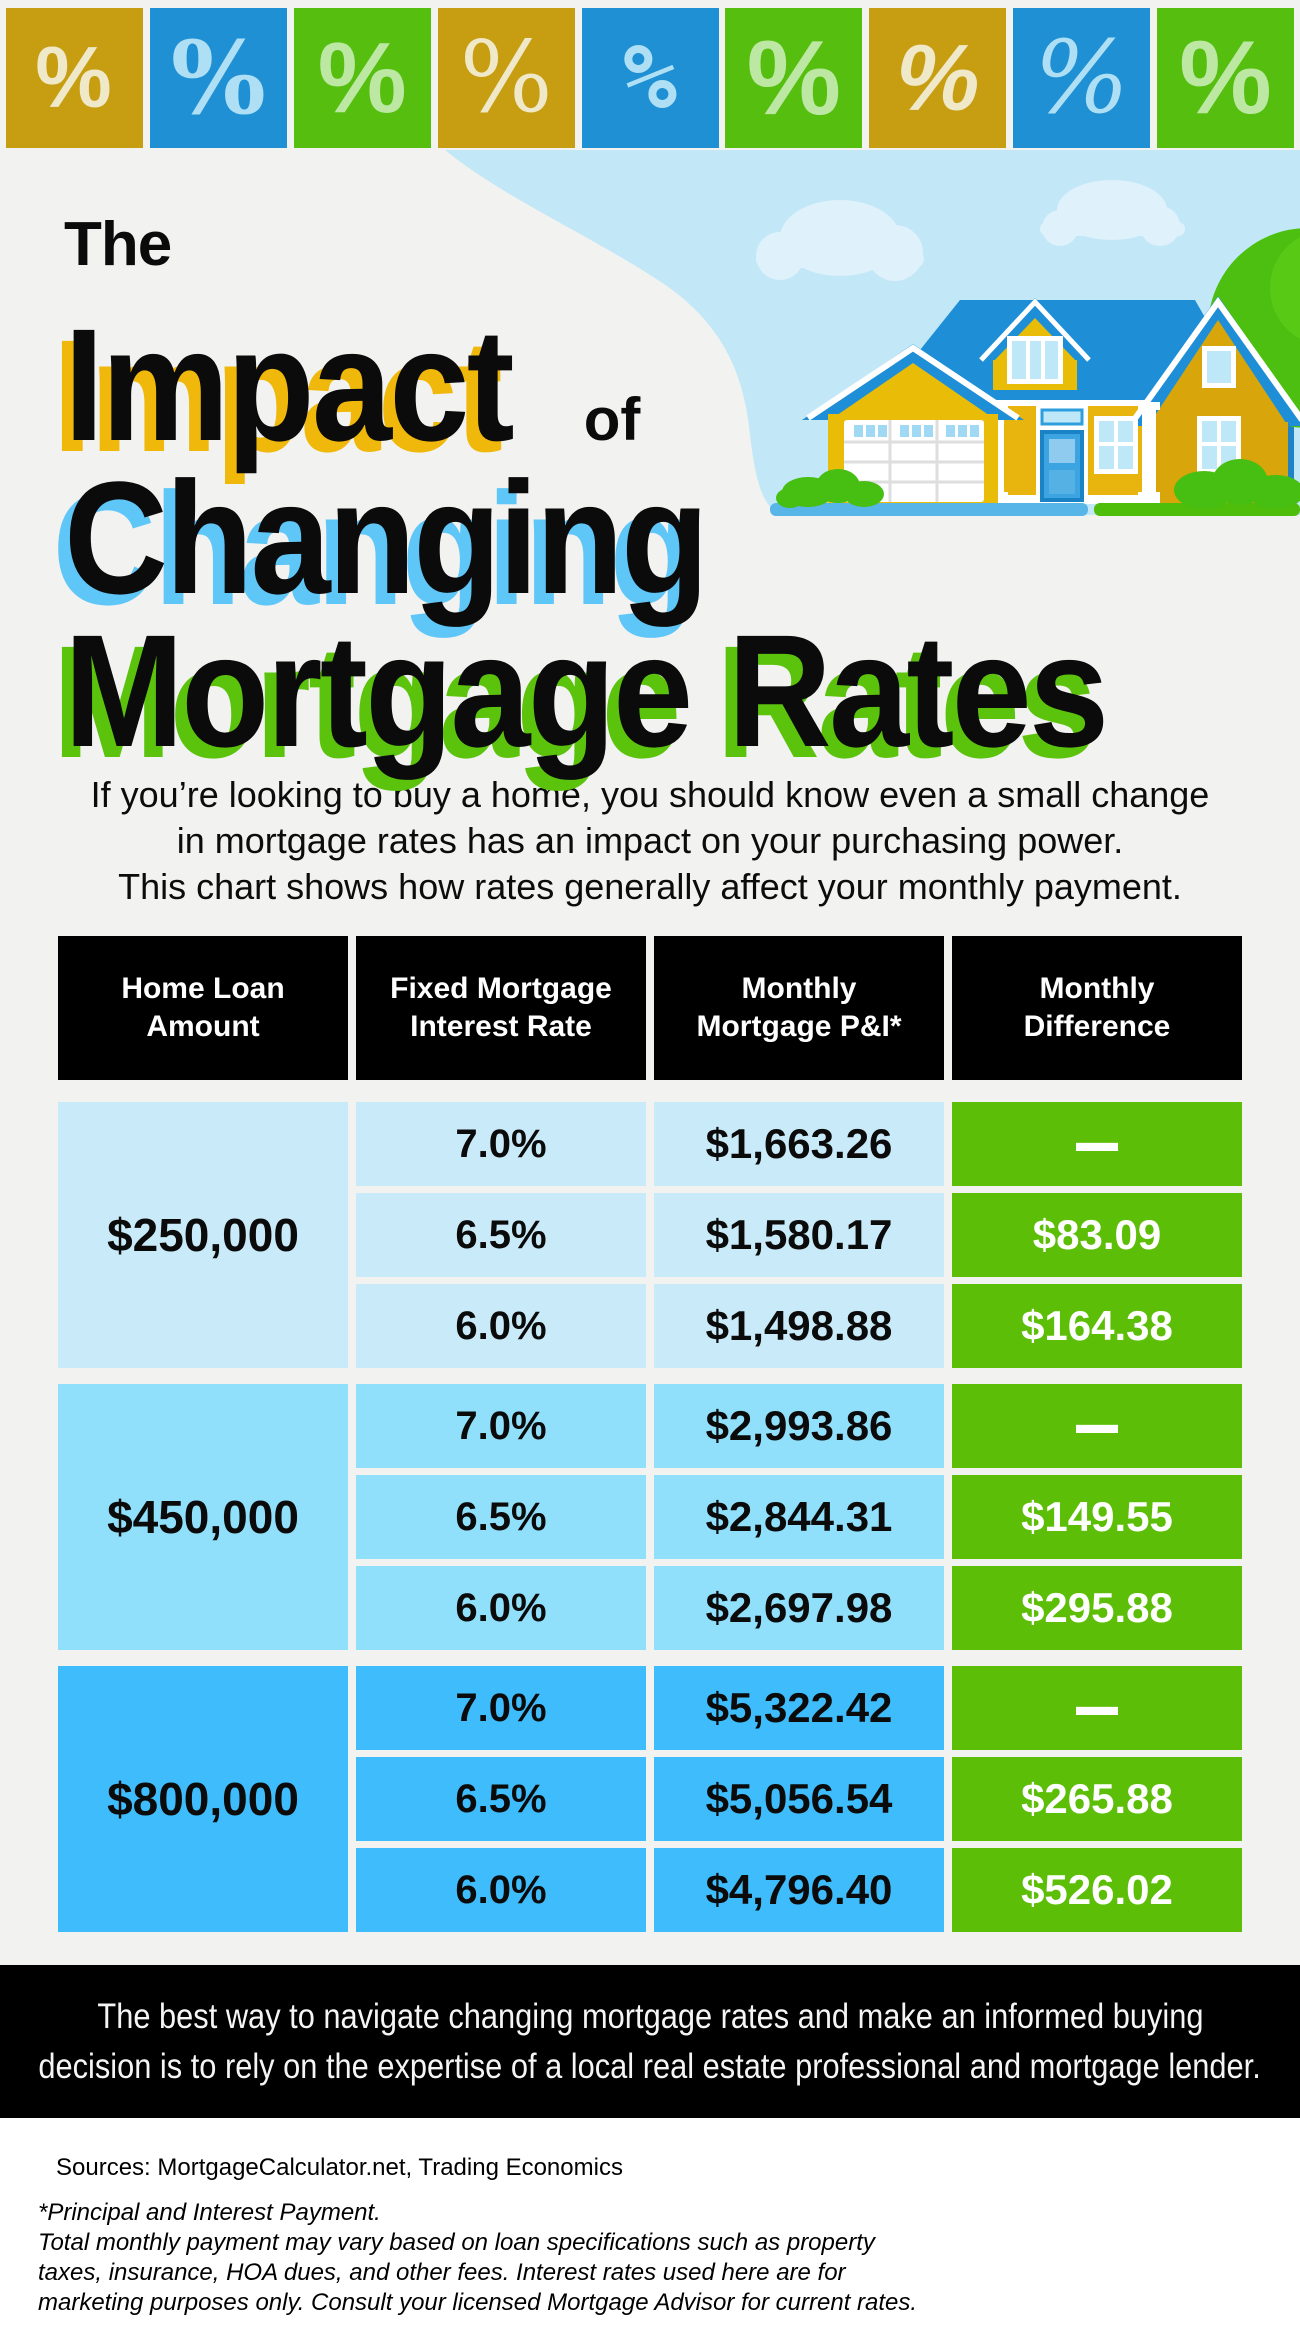 The image size is (1300, 2349). Describe the element at coordinates (501, 988) in the screenshot. I see `header-line: Fixed Mortgage` at that location.